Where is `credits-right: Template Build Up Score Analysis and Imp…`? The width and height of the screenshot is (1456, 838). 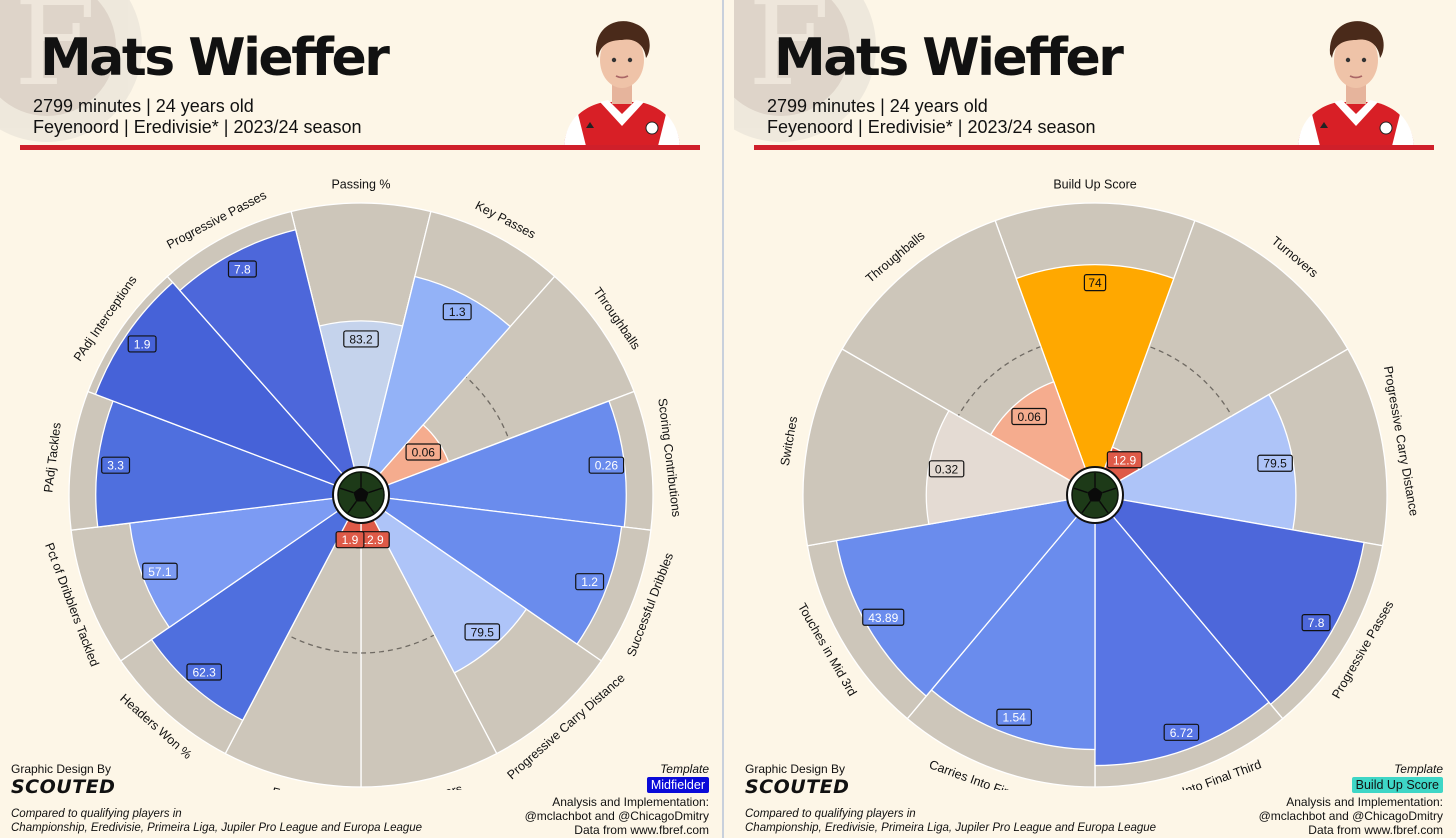 credits-right: Template Build Up Score Analysis and Imp… is located at coordinates (1313, 800).